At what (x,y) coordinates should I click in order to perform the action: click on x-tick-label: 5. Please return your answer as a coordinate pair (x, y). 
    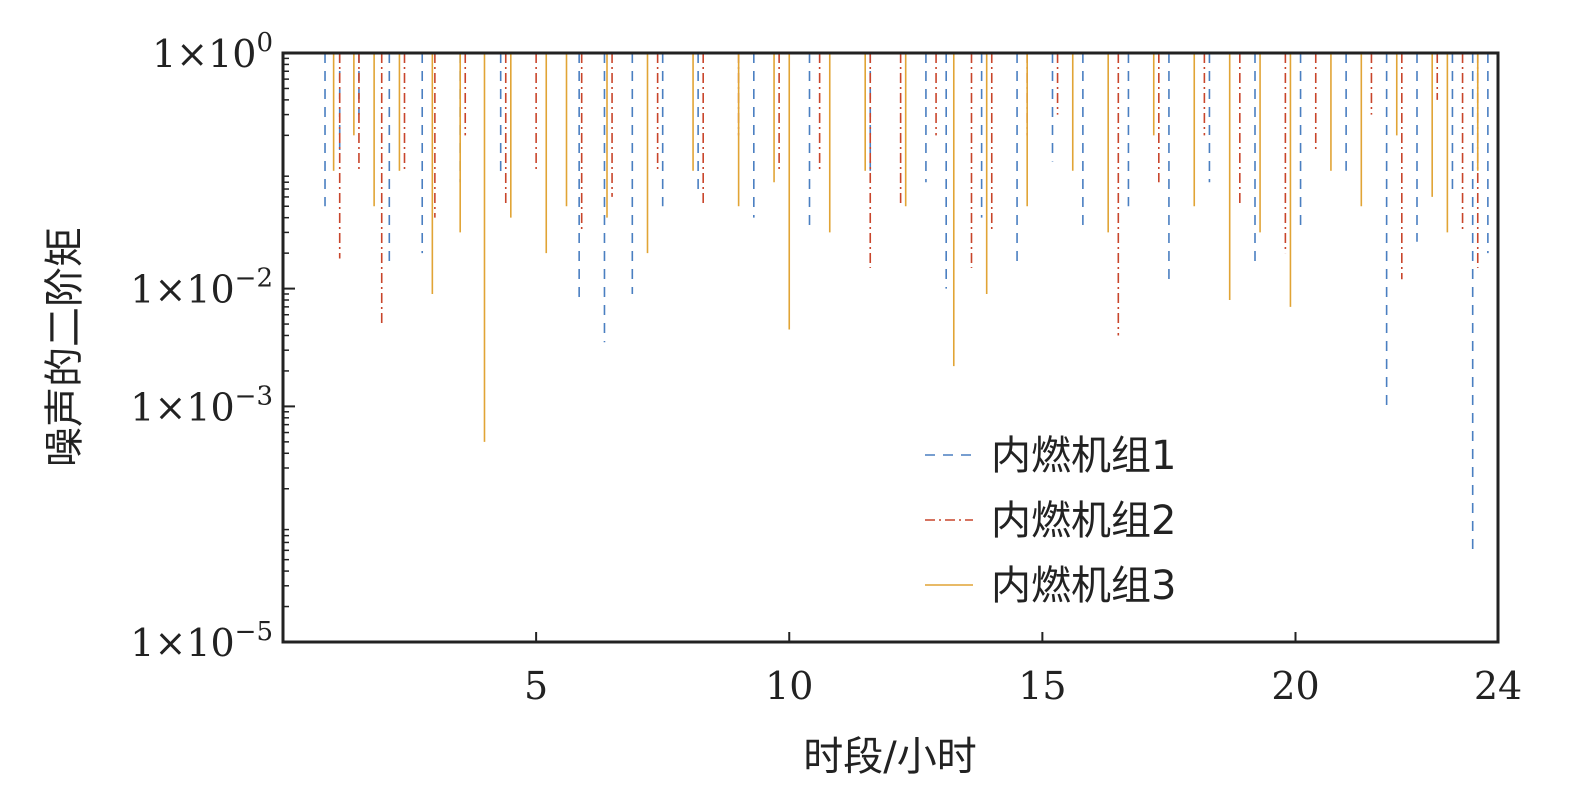
    Looking at the image, I should click on (536, 686).